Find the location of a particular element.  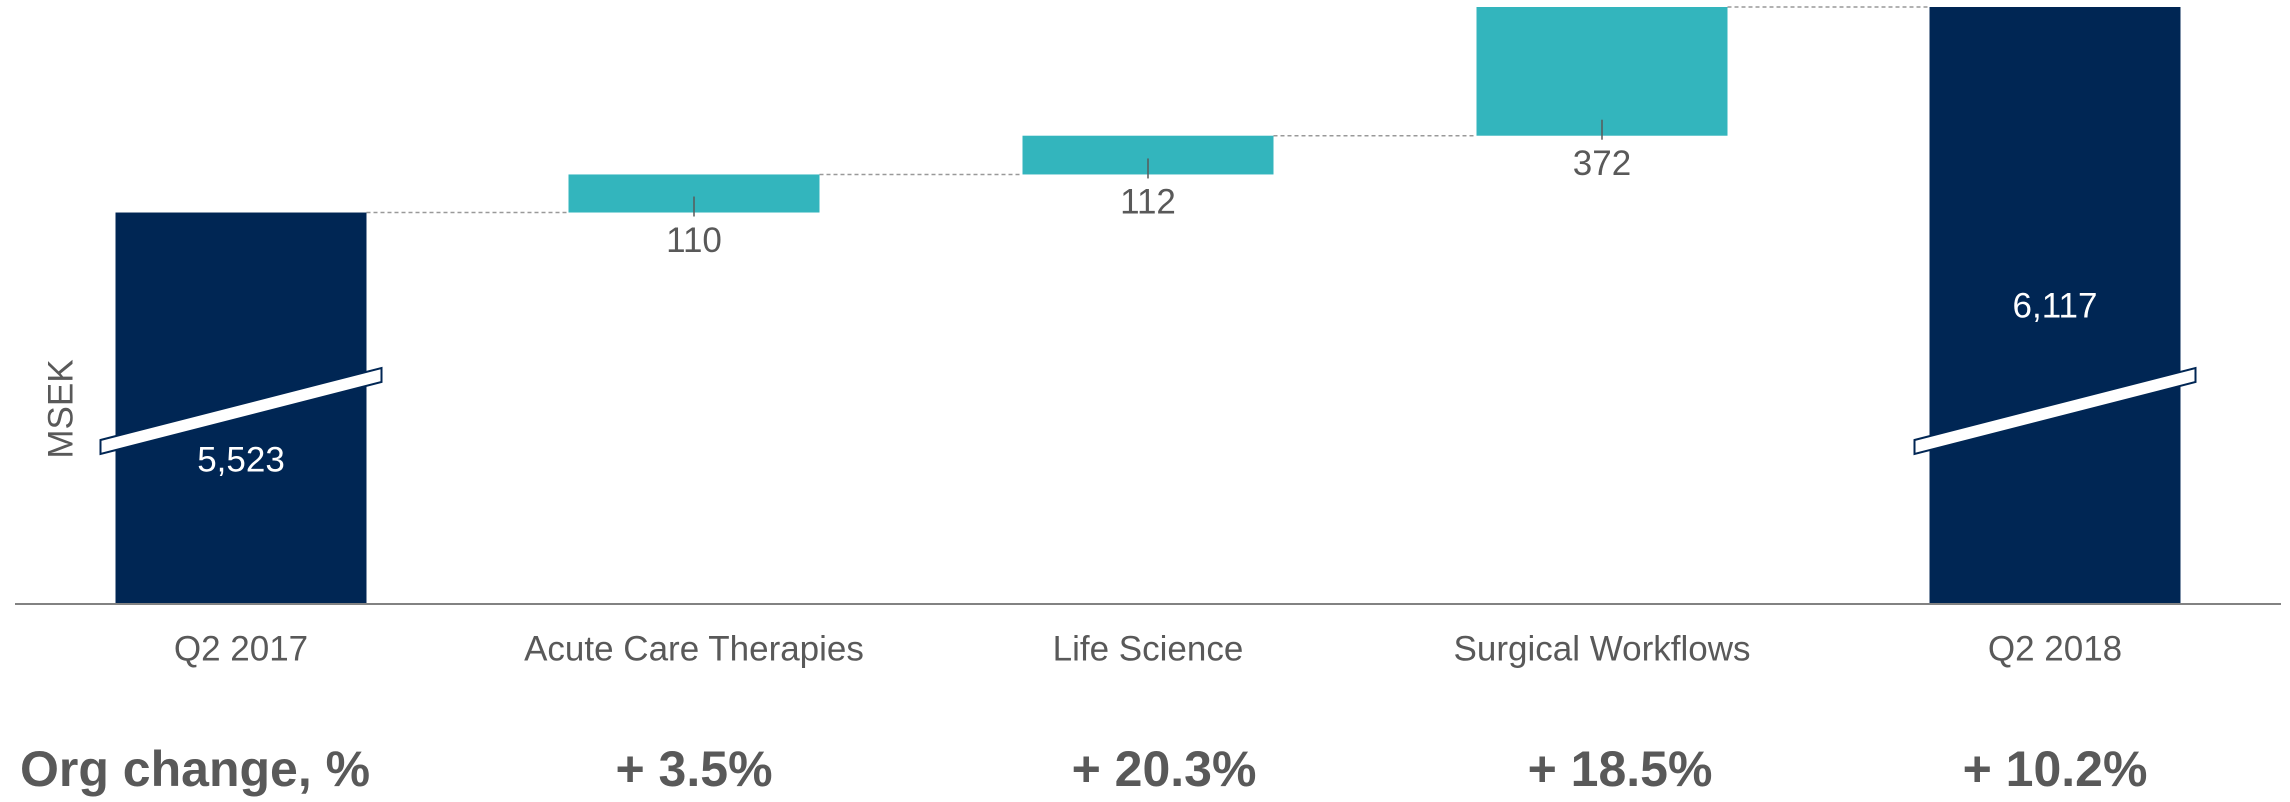

y-axis-label: MSEK is located at coordinates (60, 408).